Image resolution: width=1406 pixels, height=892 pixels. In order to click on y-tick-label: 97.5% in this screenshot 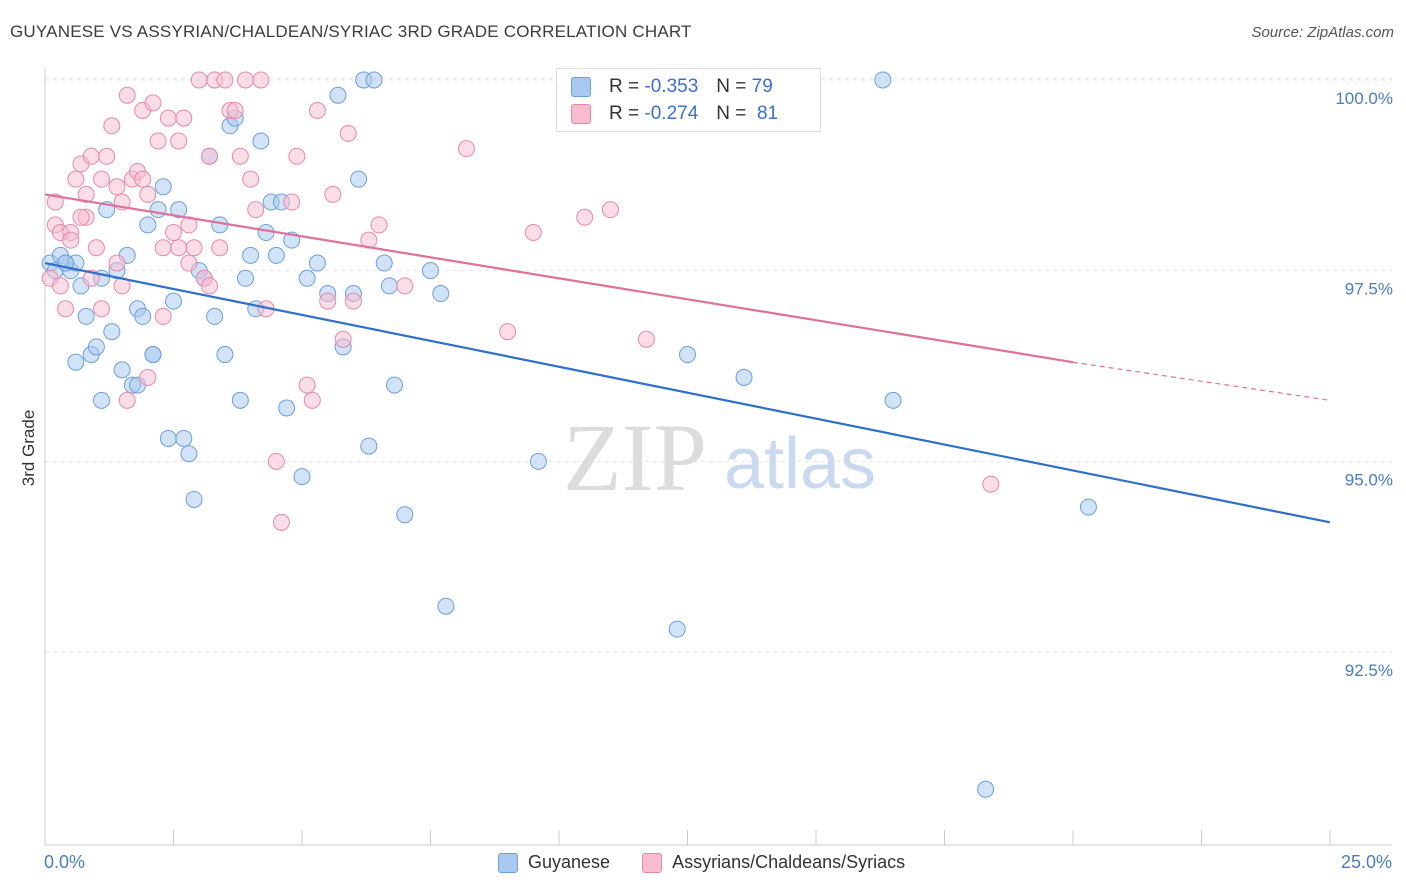, I will do `click(1369, 289)`.